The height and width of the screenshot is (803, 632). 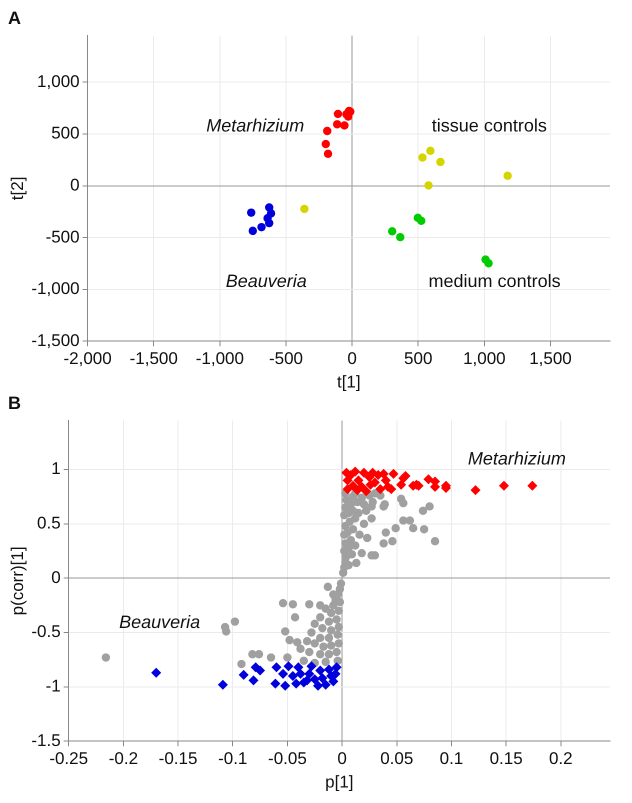 I want to click on x-tick-label: 0, so click(x=352, y=358).